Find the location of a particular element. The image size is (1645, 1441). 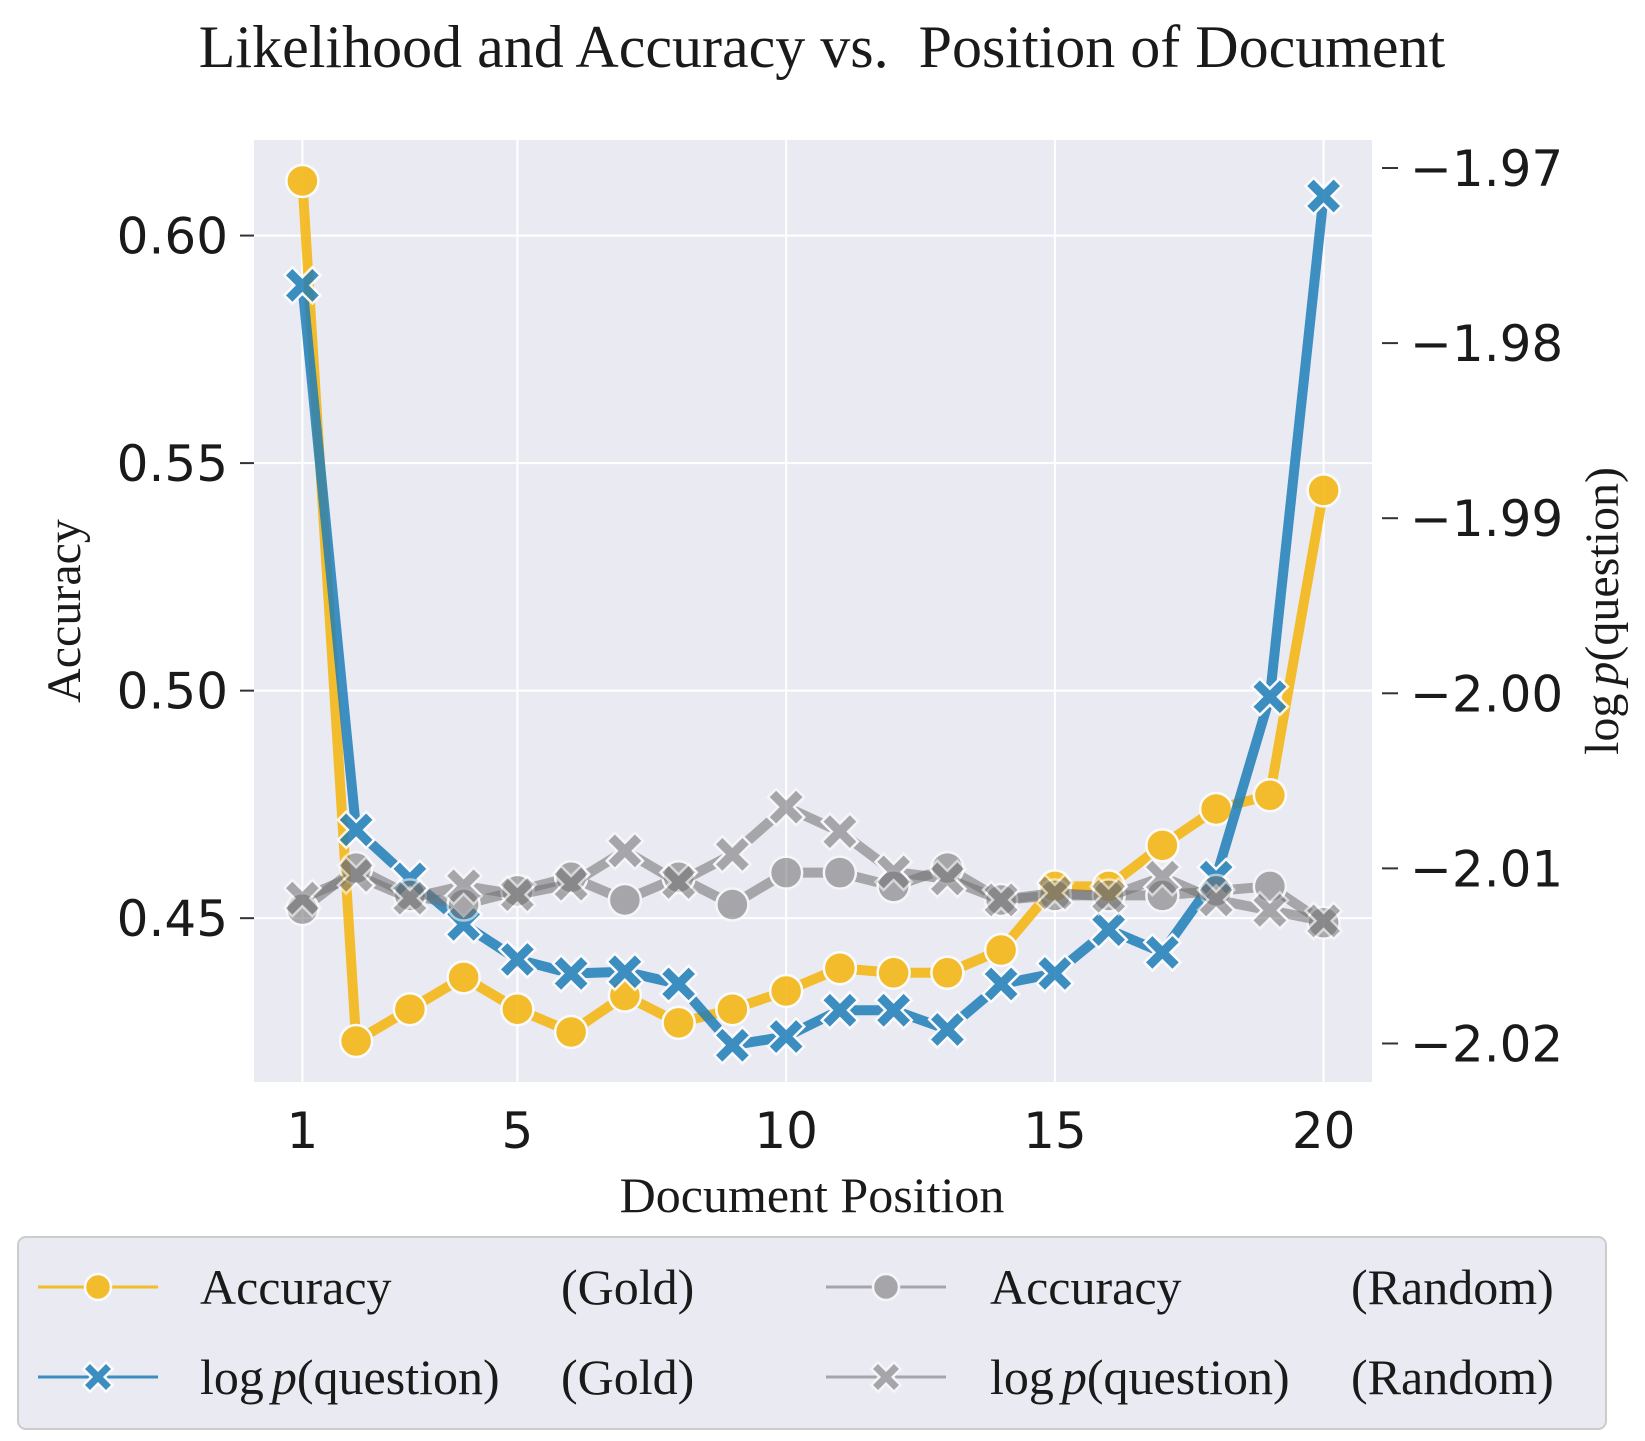

x-tick-label: 10 is located at coordinates (786, 1131).